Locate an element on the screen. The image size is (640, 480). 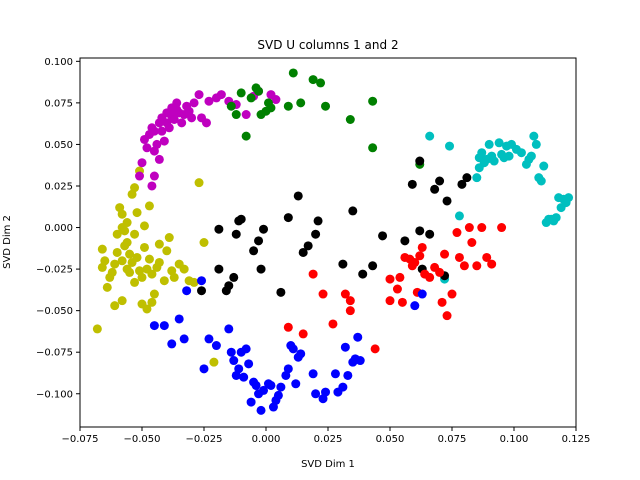
x-axis-label: SVD Dim 1 is located at coordinates (328, 464).